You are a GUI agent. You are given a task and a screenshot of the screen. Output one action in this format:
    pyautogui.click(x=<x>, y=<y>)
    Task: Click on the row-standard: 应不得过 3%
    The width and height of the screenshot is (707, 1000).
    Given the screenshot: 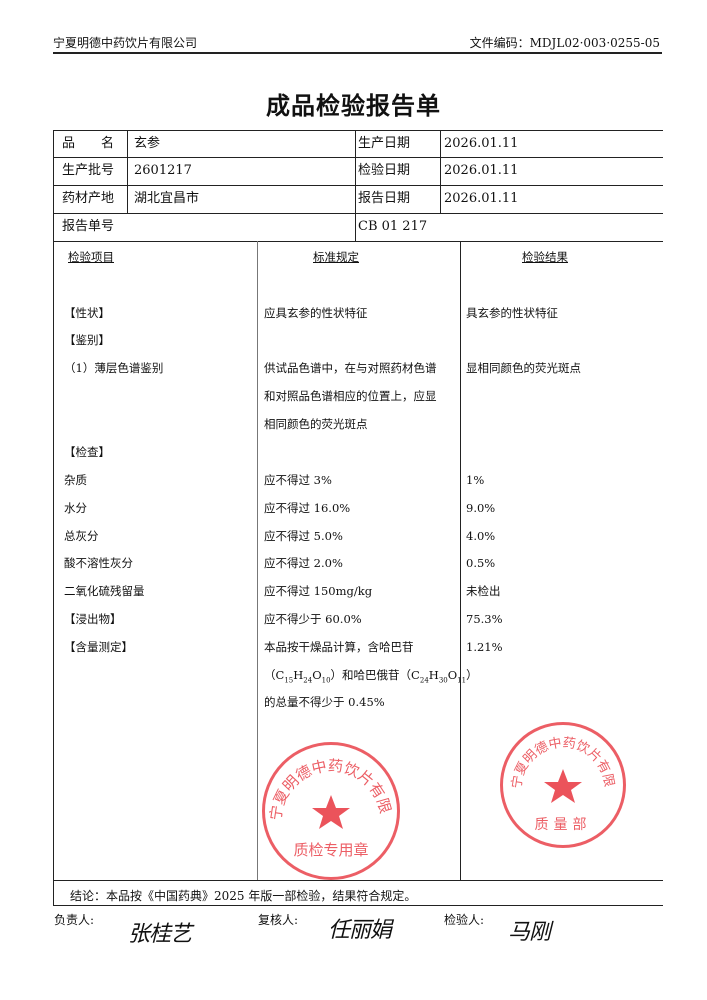 What is the action you would take?
    pyautogui.click(x=298, y=480)
    